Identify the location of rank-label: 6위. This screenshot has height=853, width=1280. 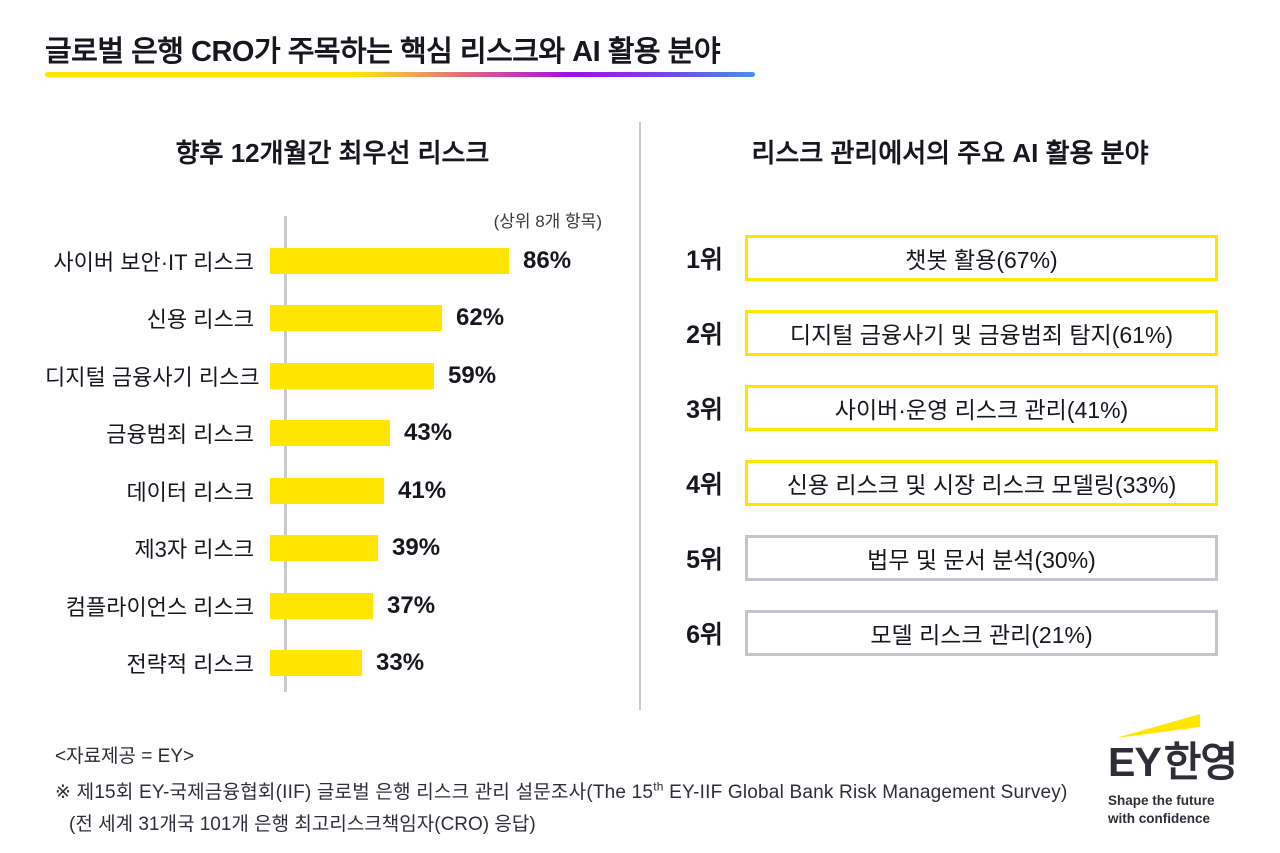
(704, 635).